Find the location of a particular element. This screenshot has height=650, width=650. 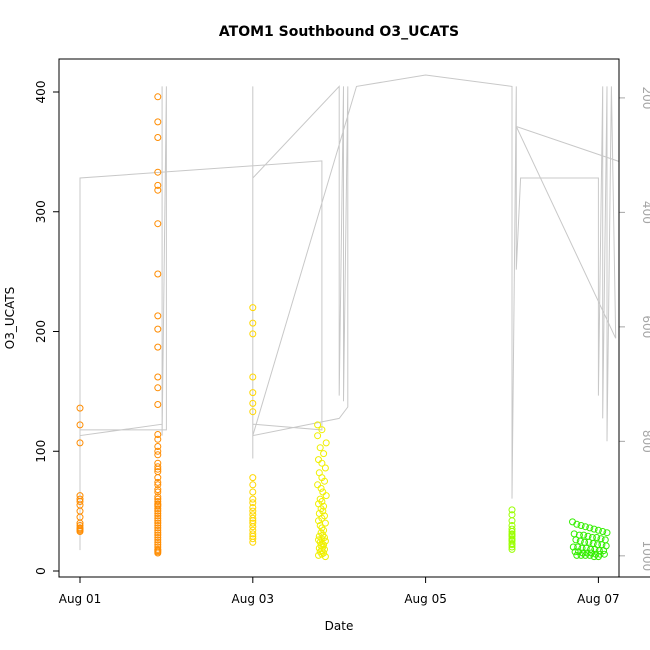

right-tick-label: 400 is located at coordinates (645, 212).